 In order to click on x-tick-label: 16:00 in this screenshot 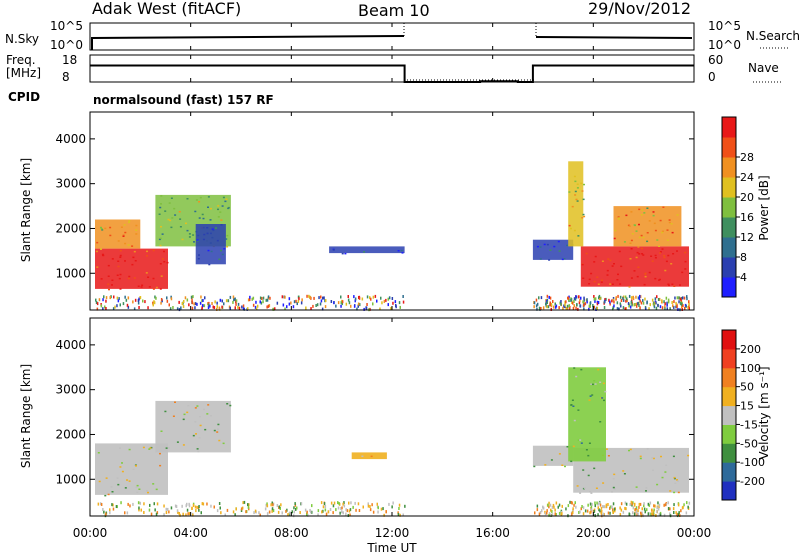, I will do `click(492, 533)`.